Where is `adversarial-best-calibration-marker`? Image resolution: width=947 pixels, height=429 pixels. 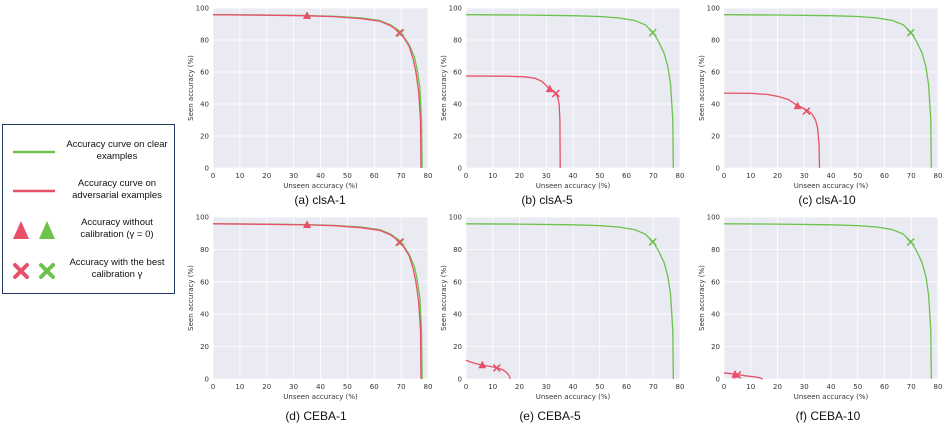 adversarial-best-calibration-marker is located at coordinates (737, 375).